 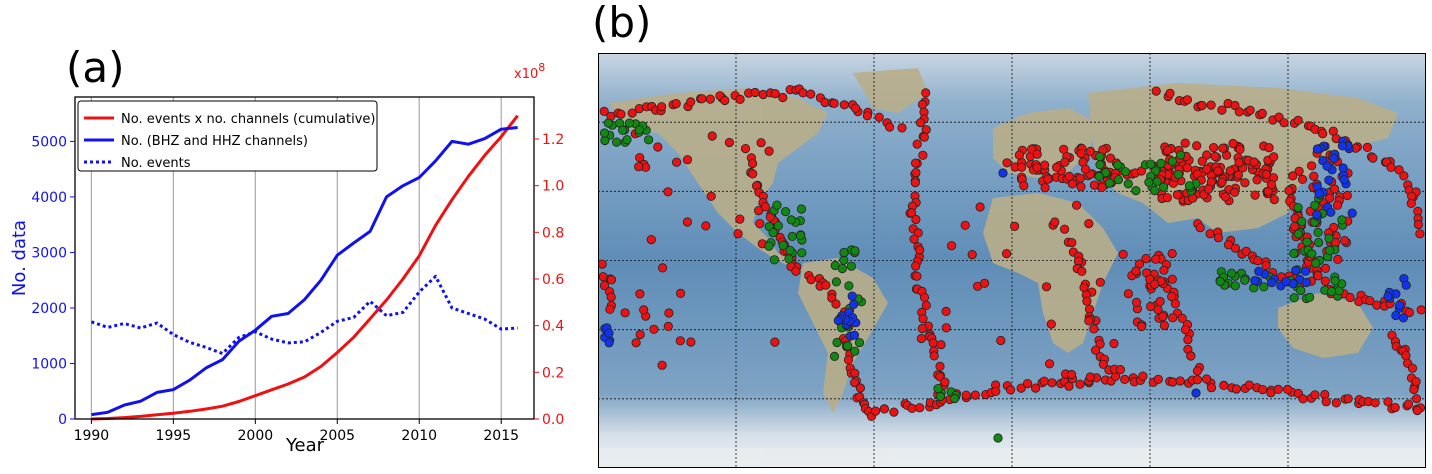 I want to click on panel-b: (b), so click(x=621, y=23).